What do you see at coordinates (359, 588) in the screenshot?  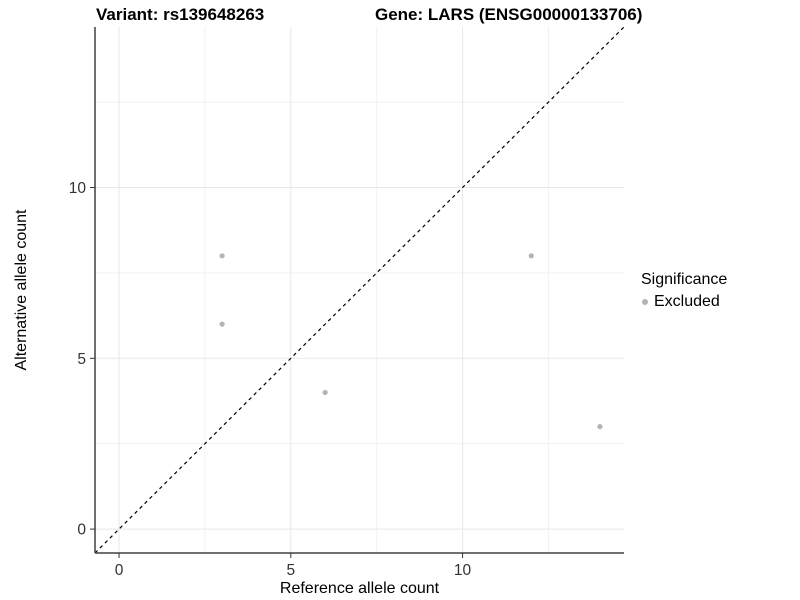 I see `x-axis-title: Reference allele count` at bounding box center [359, 588].